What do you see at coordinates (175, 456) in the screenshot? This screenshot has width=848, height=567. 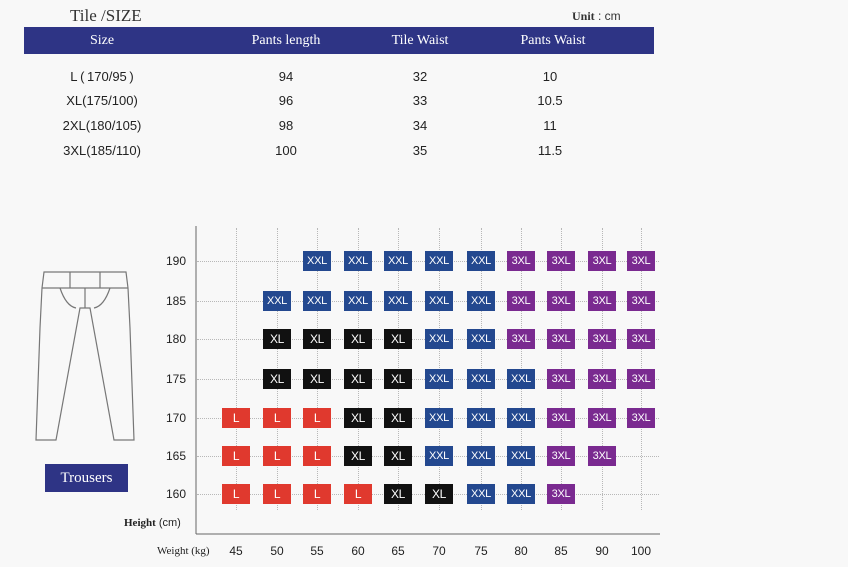 I see `y-tick-label: 165` at bounding box center [175, 456].